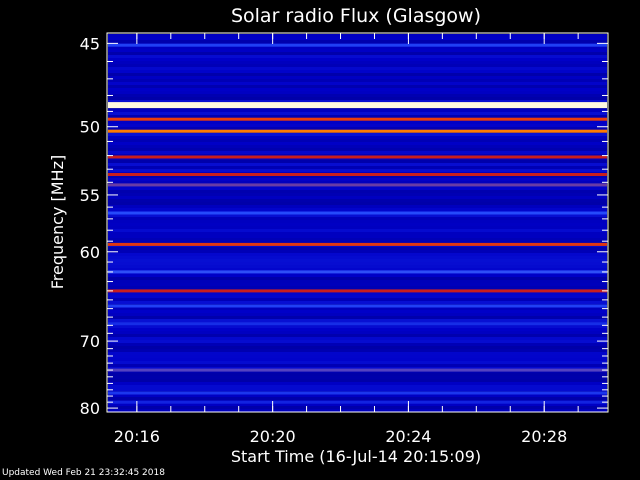  I want to click on x-axis-title: Start Time (16-Jul-14 20:15:09), so click(356, 456).